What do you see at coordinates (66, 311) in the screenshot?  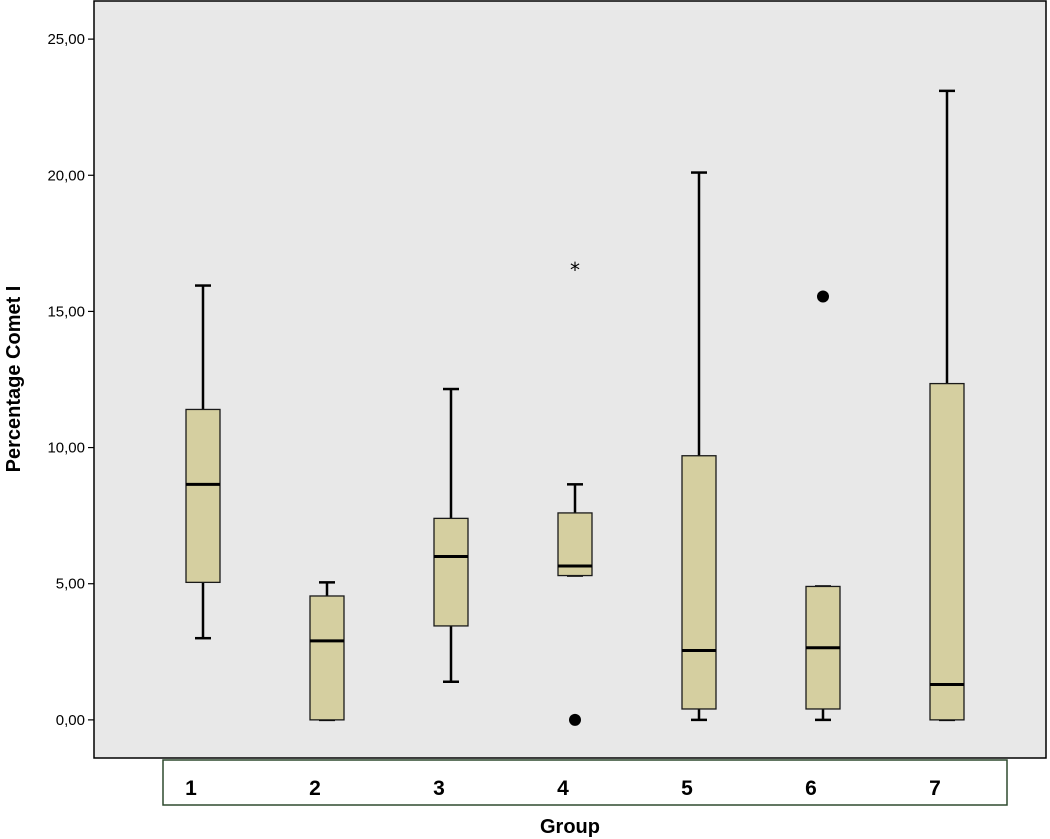 I see `y-tick-label: 15,00` at bounding box center [66, 311].